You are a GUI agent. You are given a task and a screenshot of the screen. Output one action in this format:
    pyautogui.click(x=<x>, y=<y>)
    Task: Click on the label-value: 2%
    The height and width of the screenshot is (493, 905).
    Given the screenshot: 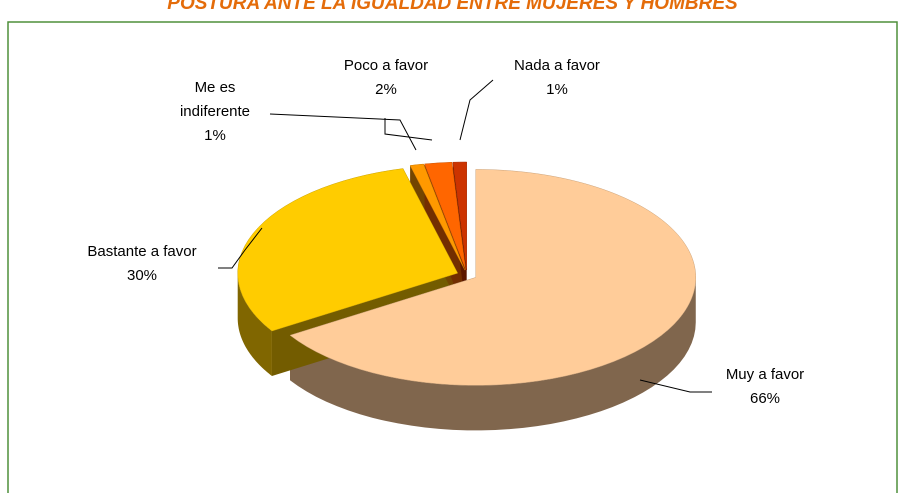 What is the action you would take?
    pyautogui.click(x=386, y=89)
    